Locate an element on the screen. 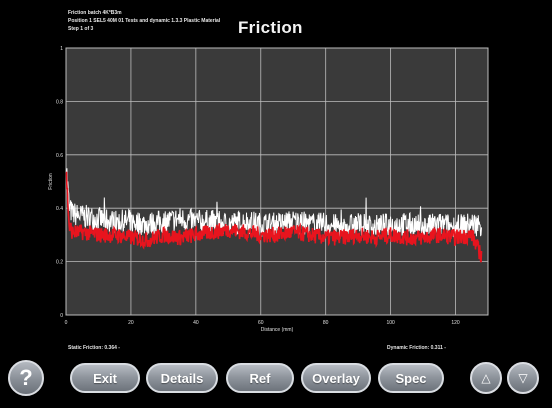  help-button: ? is located at coordinates (26, 378).